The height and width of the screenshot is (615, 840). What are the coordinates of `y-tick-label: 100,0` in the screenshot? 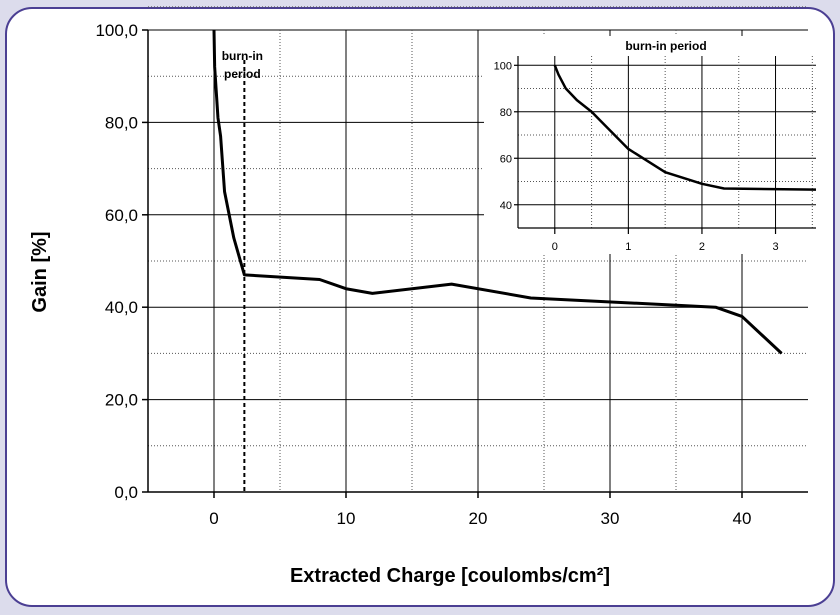 It's located at (116, 30).